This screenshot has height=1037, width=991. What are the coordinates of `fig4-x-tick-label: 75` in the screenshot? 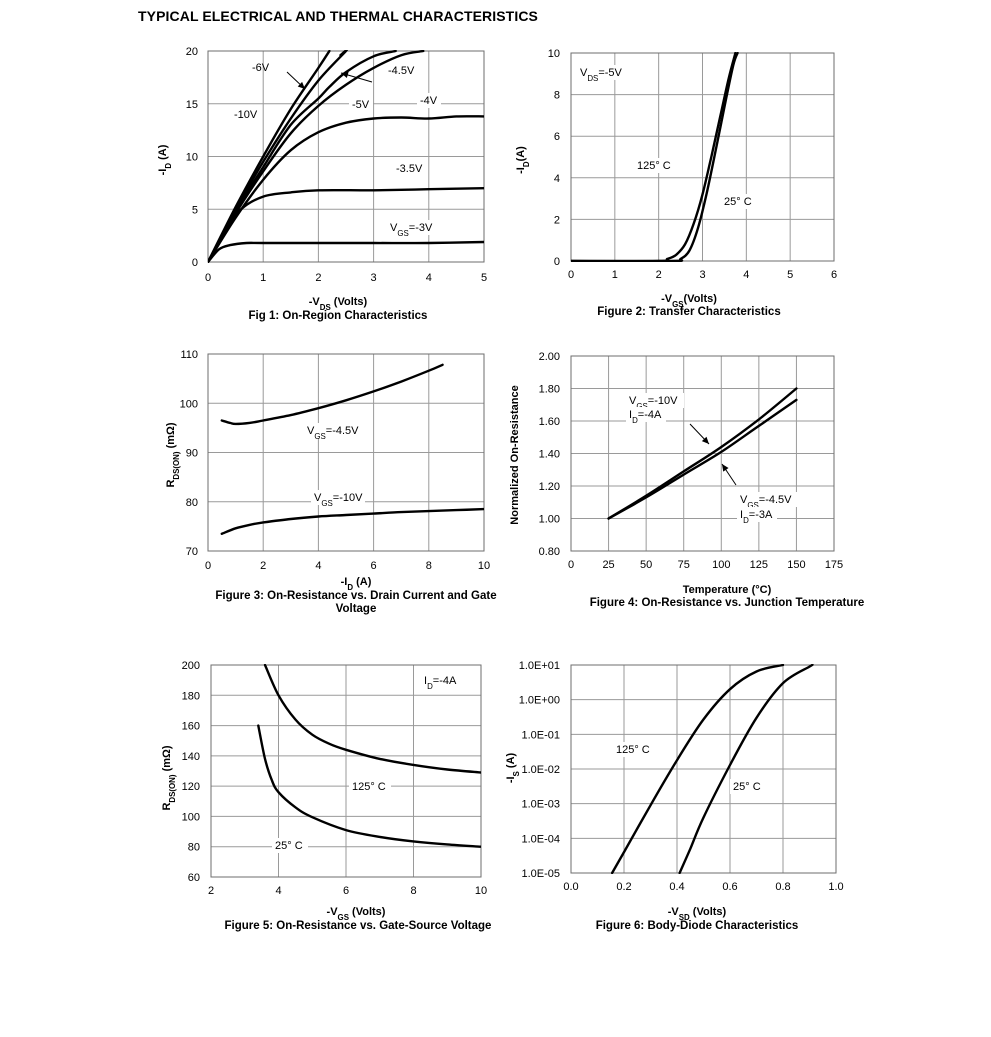 It's located at (684, 565).